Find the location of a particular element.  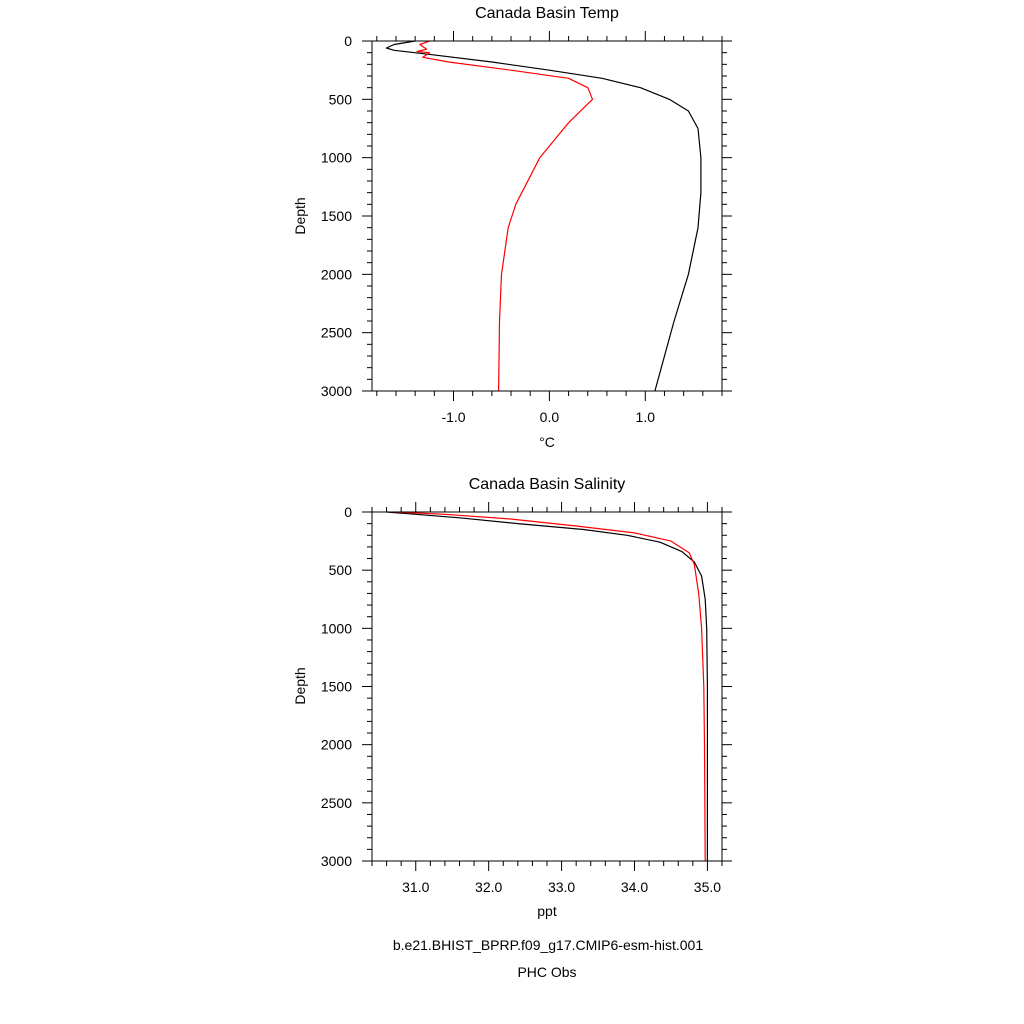

salinity-y-axis-label: Depth is located at coordinates (300, 685).